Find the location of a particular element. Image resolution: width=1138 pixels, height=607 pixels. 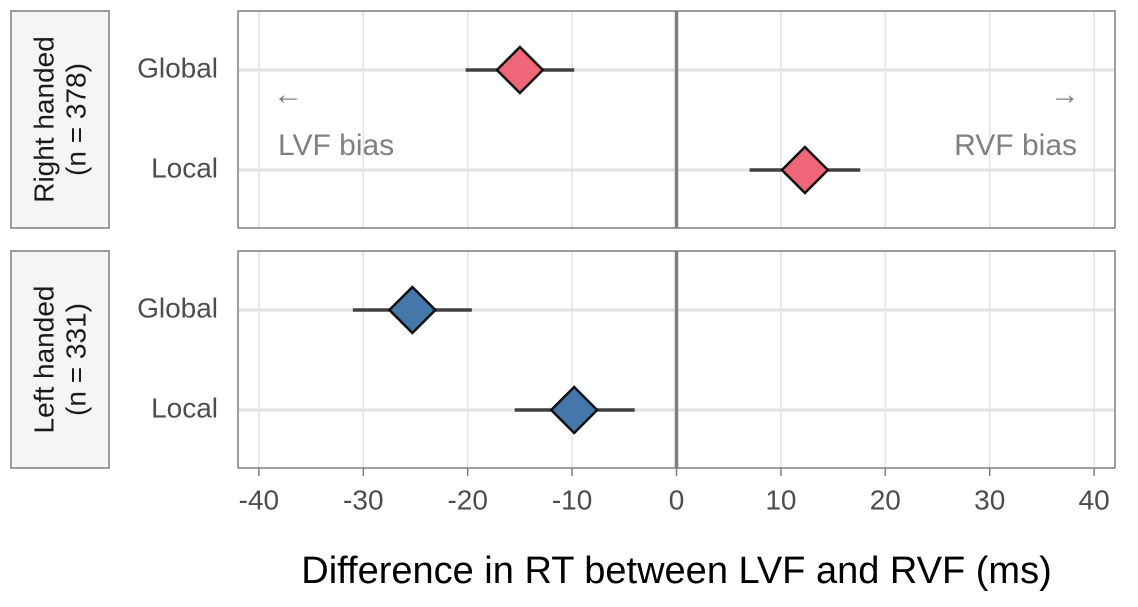

x-tick-label: 10 is located at coordinates (780, 499).